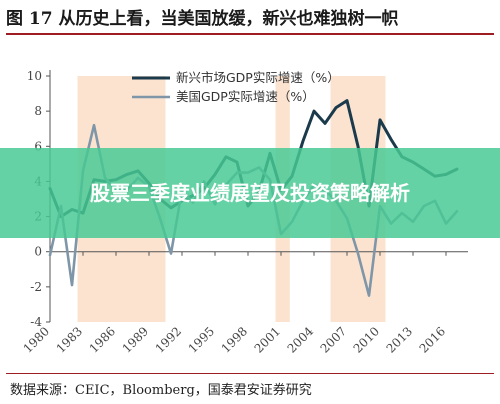 Image resolution: width=500 pixels, height=404 pixels. Describe the element at coordinates (202, 19) in the screenshot. I see `figure-title: 图 17 从历史上看，当美国放缓，新兴也难独树一帜` at that location.